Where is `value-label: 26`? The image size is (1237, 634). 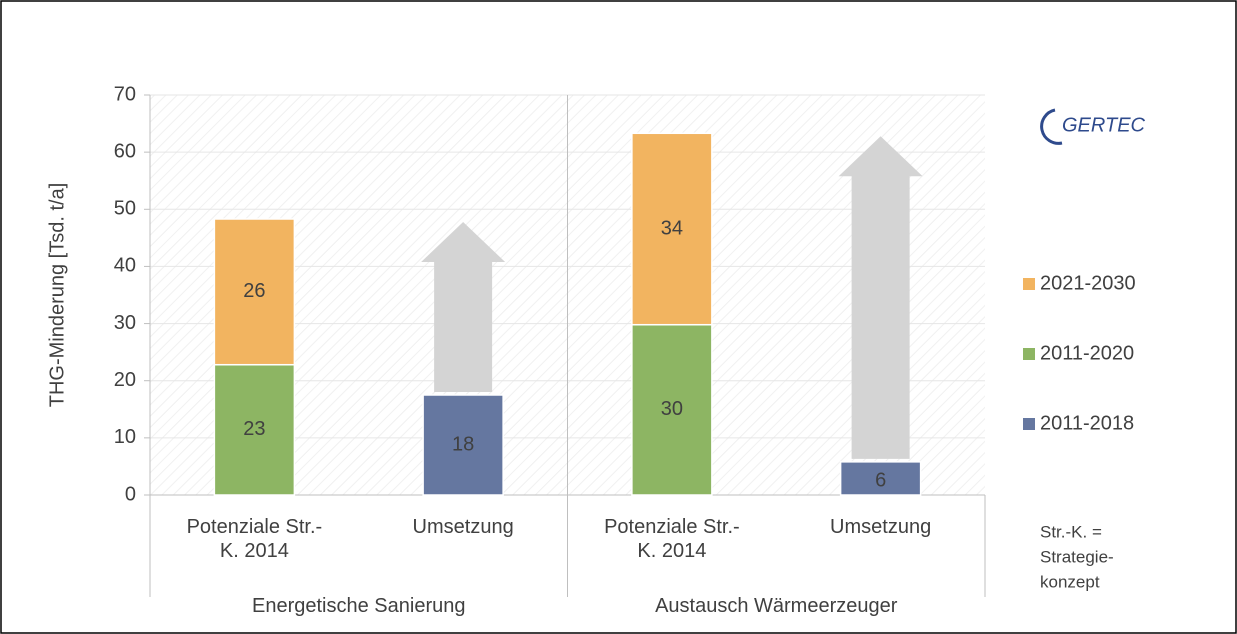
value-label: 26 is located at coordinates (254, 291).